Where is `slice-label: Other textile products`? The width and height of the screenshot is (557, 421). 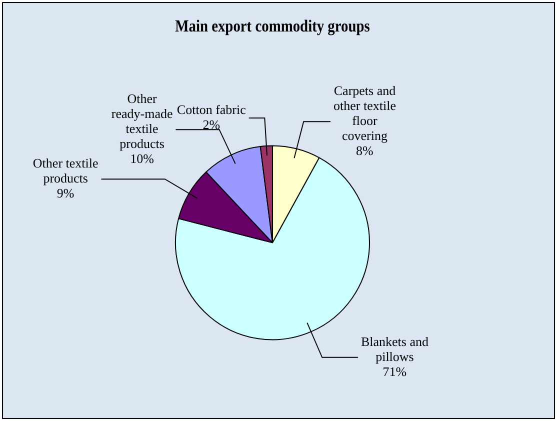
slice-label: Other textile products is located at coordinates (65, 170).